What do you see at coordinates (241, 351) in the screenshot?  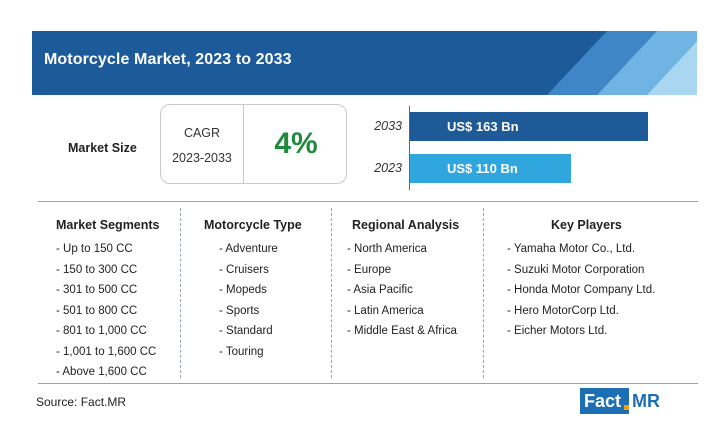 I see `list-item: - Touring` at bounding box center [241, 351].